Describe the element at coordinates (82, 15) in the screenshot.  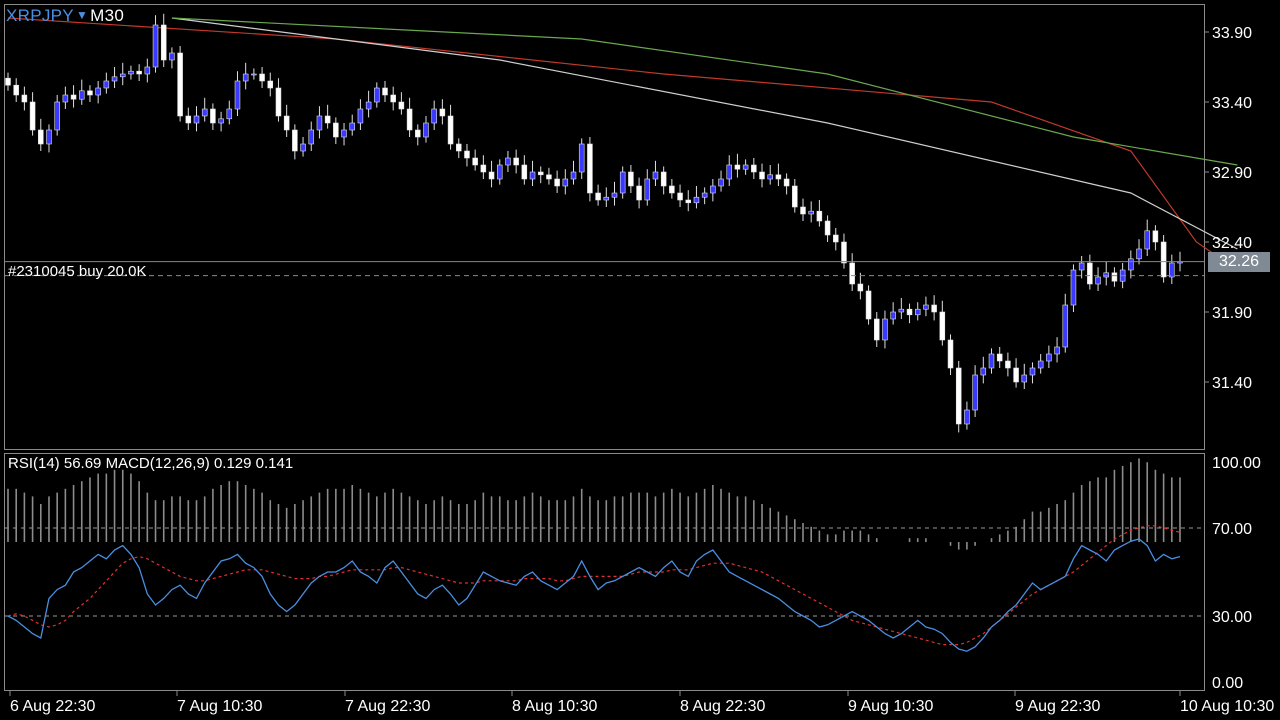
I see `triangle-down-icon: ▼` at that location.